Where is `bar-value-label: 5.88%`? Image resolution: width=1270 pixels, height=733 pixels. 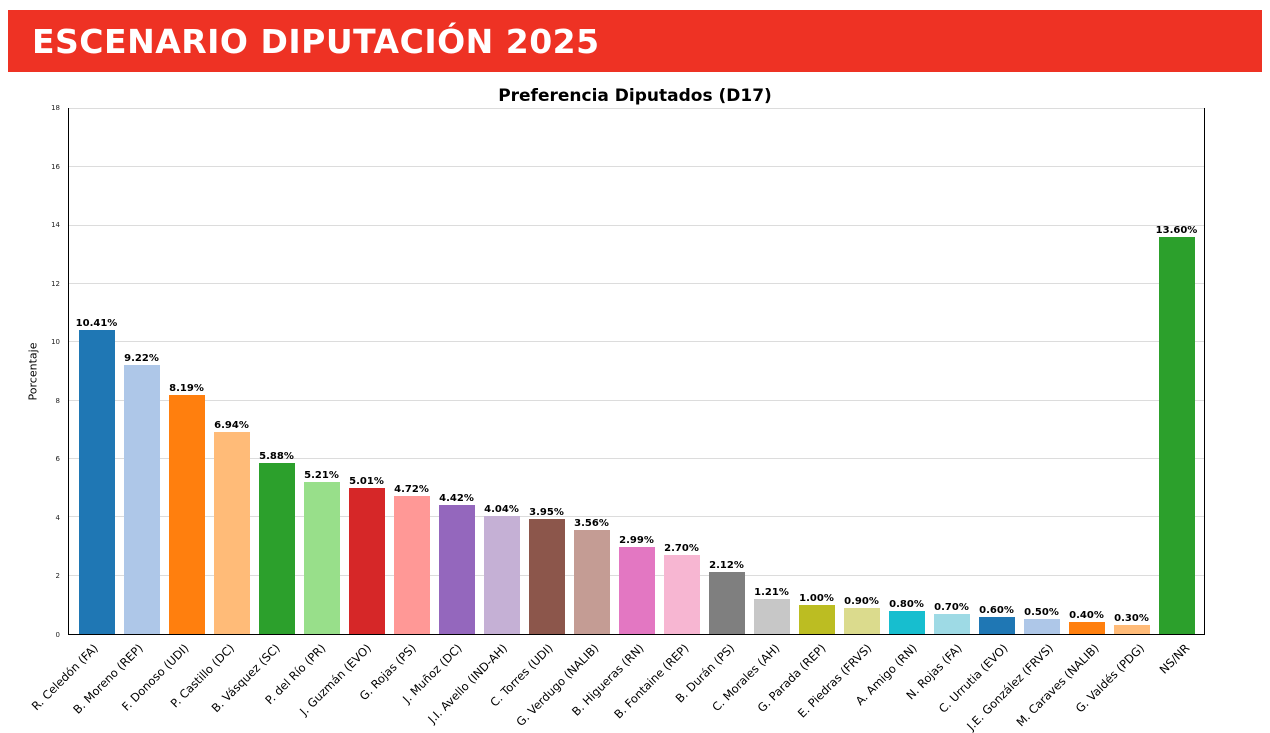 bar-value-label: 5.88% is located at coordinates (276, 456).